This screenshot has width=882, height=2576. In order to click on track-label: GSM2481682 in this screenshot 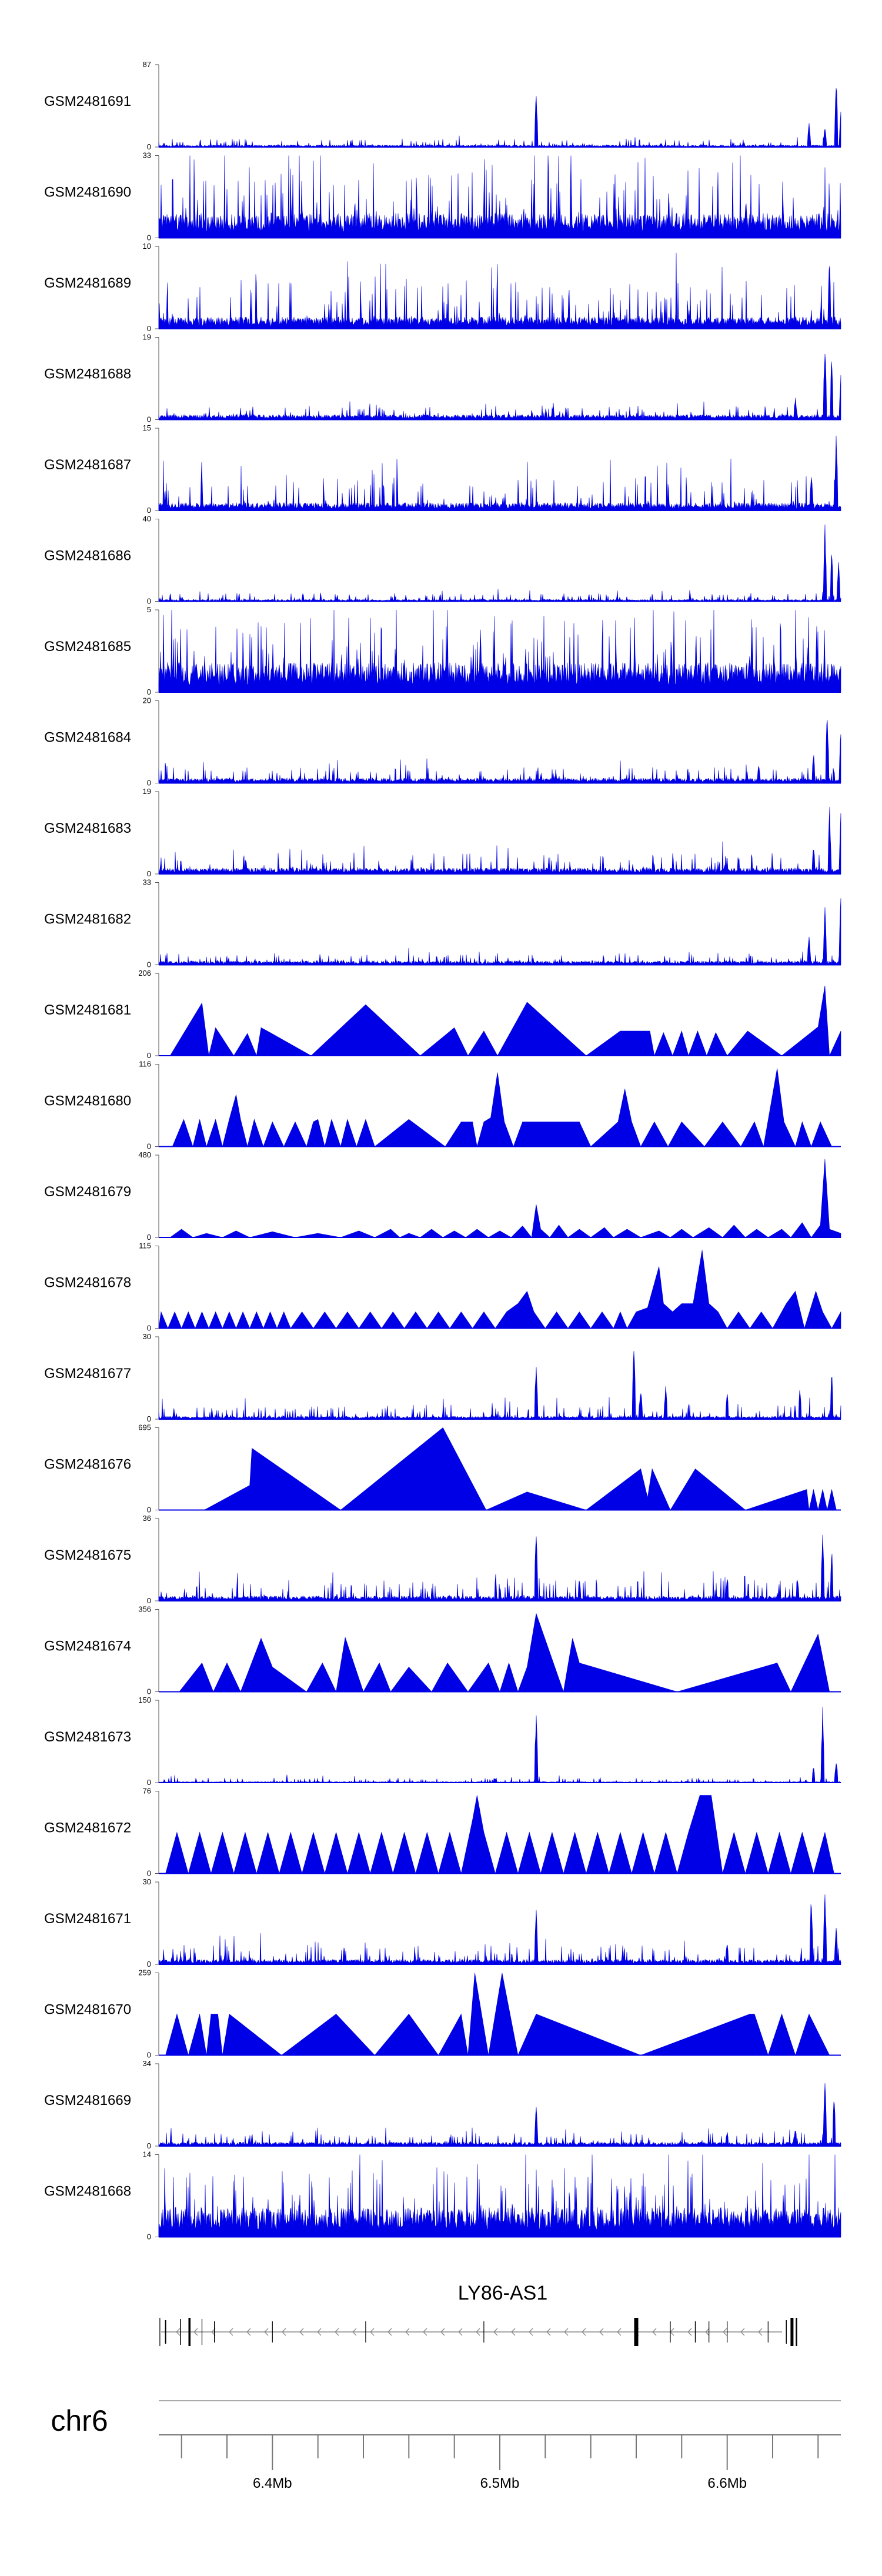, I will do `click(87, 919)`.